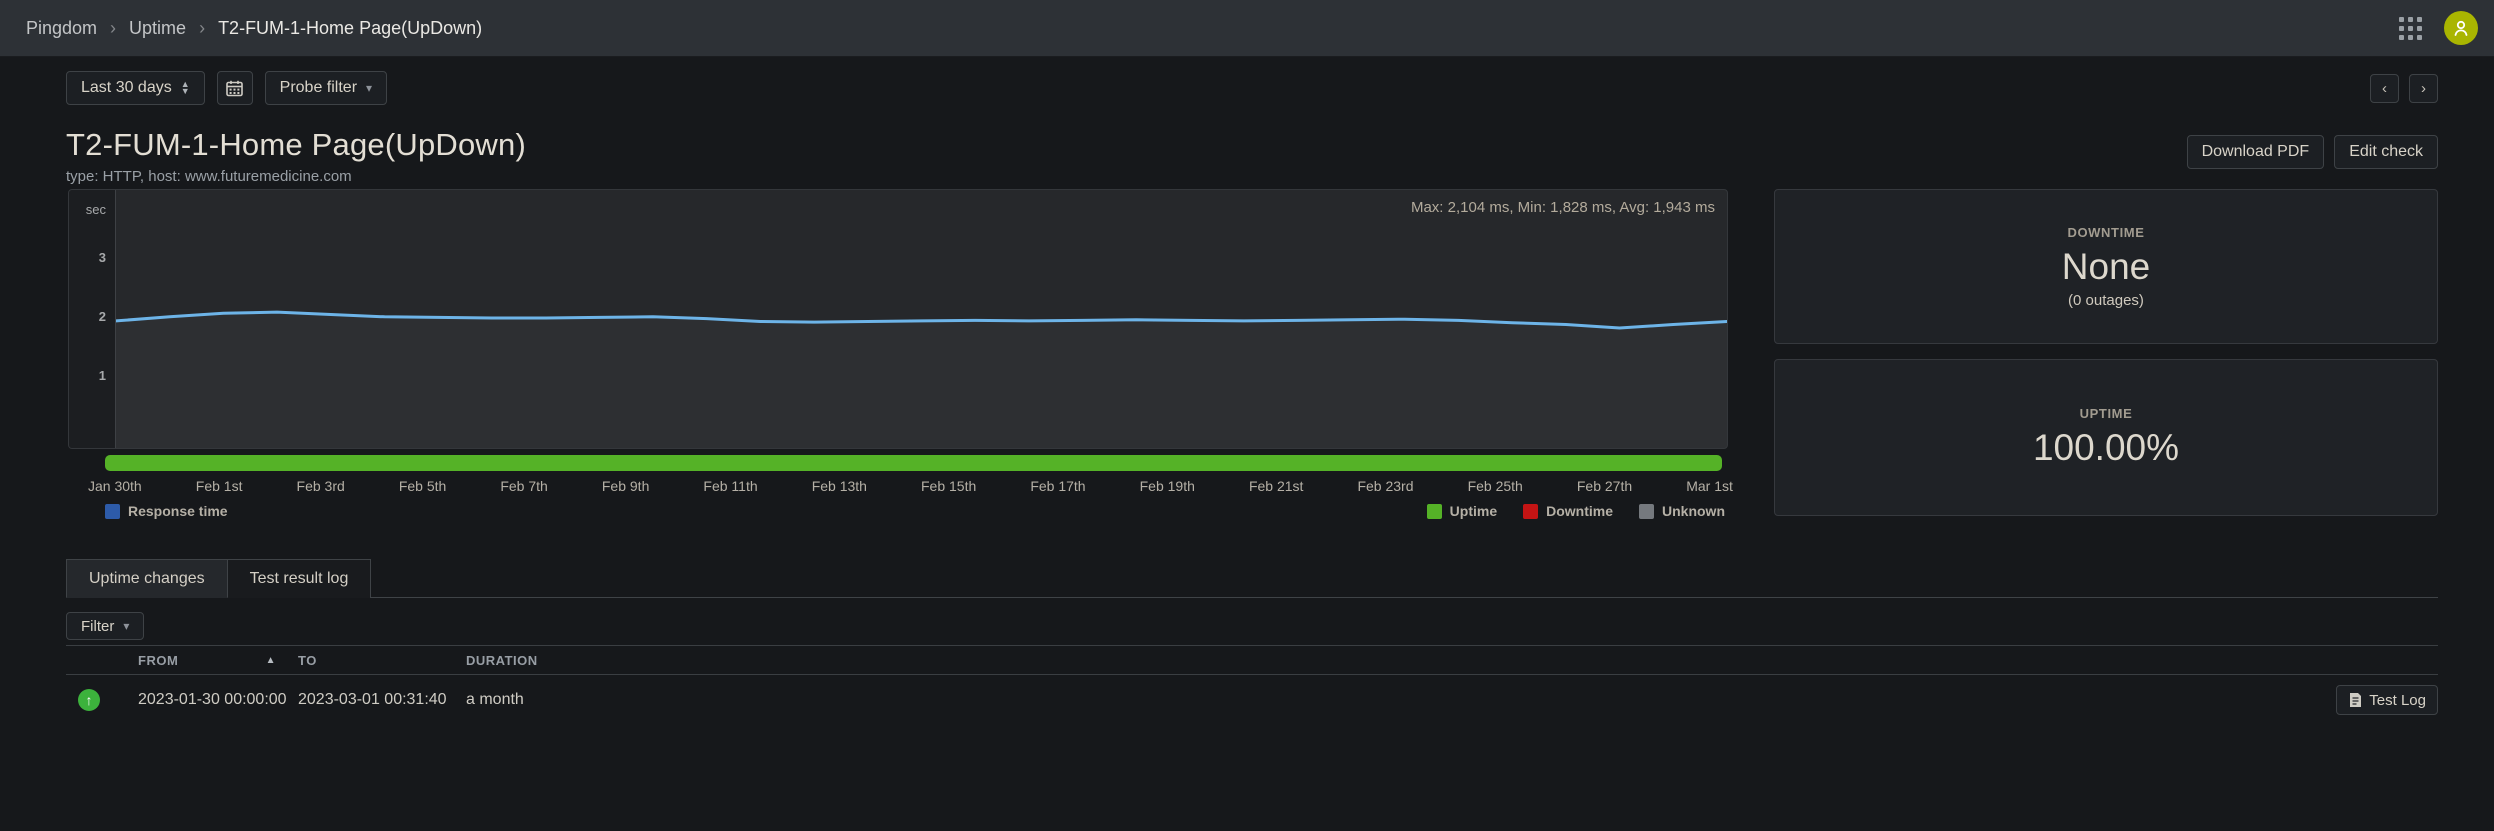 The image size is (2494, 831). I want to click on probe-filter-dropdown: Probe filter ▾, so click(326, 88).